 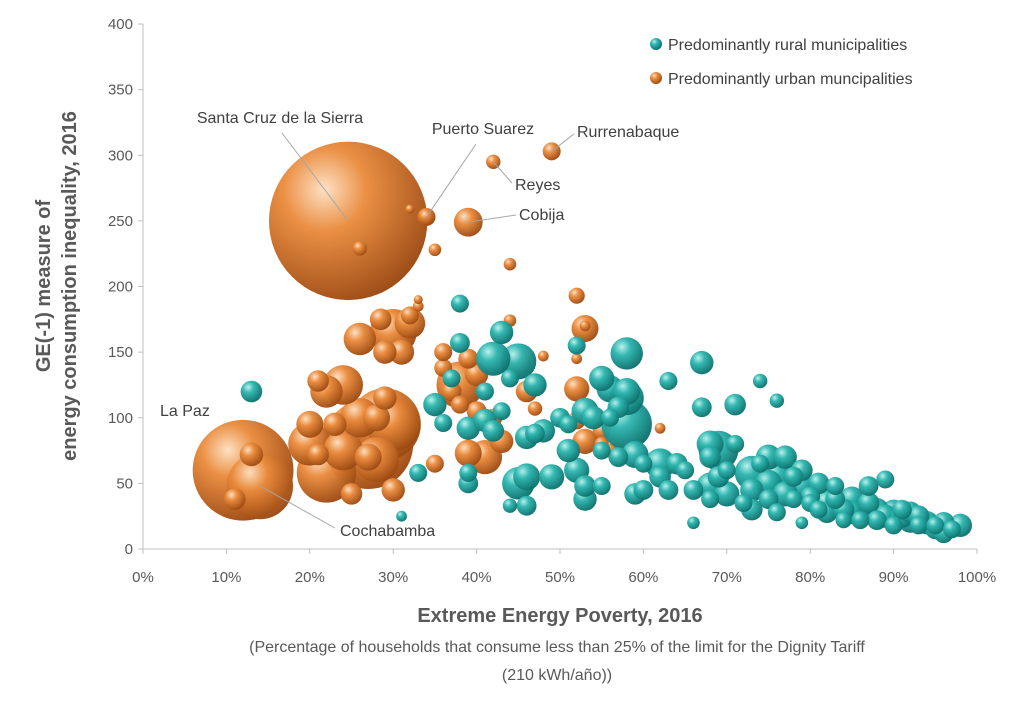 What do you see at coordinates (787, 45) in the screenshot?
I see `legend-label-rural: Predominantly rural municipalities` at bounding box center [787, 45].